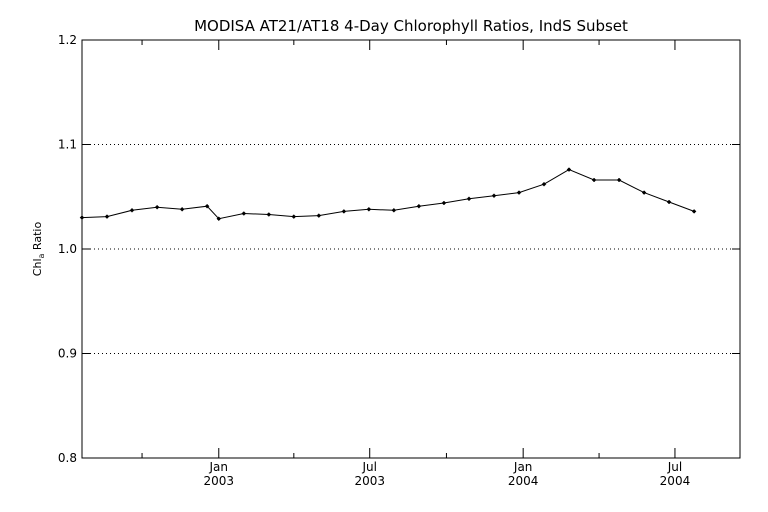 The width and height of the screenshot is (768, 512). Describe the element at coordinates (67, 458) in the screenshot. I see `y-tick-label: 0.8` at that location.